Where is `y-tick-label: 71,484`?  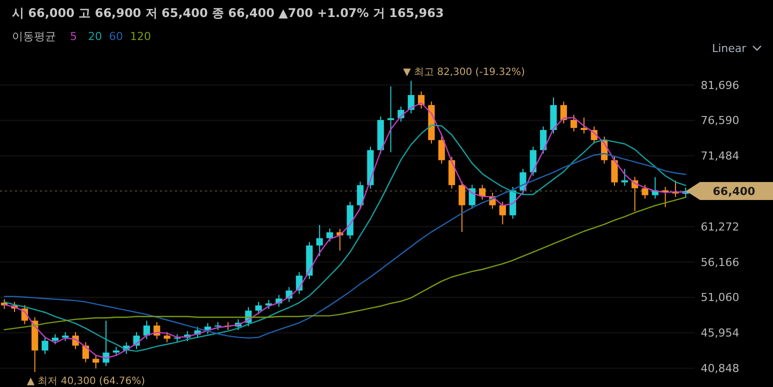
y-tick-label: 71,484 is located at coordinates (720, 156).